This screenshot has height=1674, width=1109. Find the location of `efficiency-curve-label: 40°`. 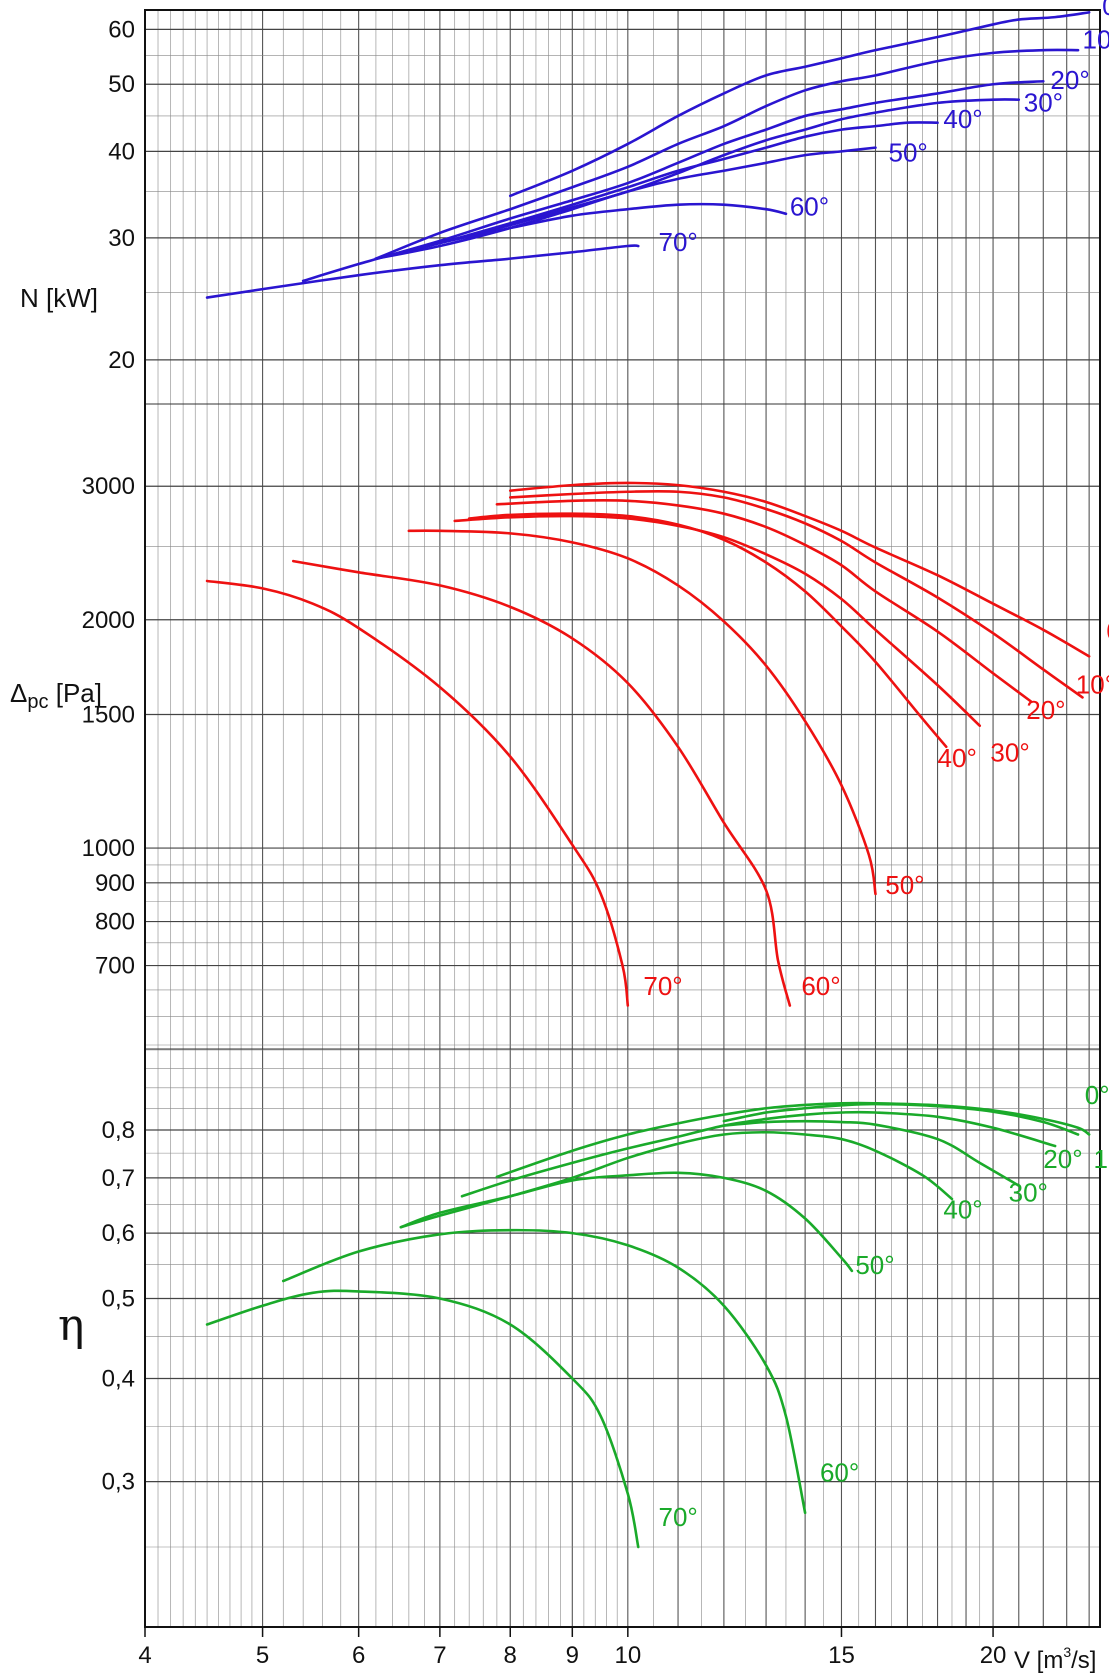

efficiency-curve-label: 40° is located at coordinates (962, 1210).